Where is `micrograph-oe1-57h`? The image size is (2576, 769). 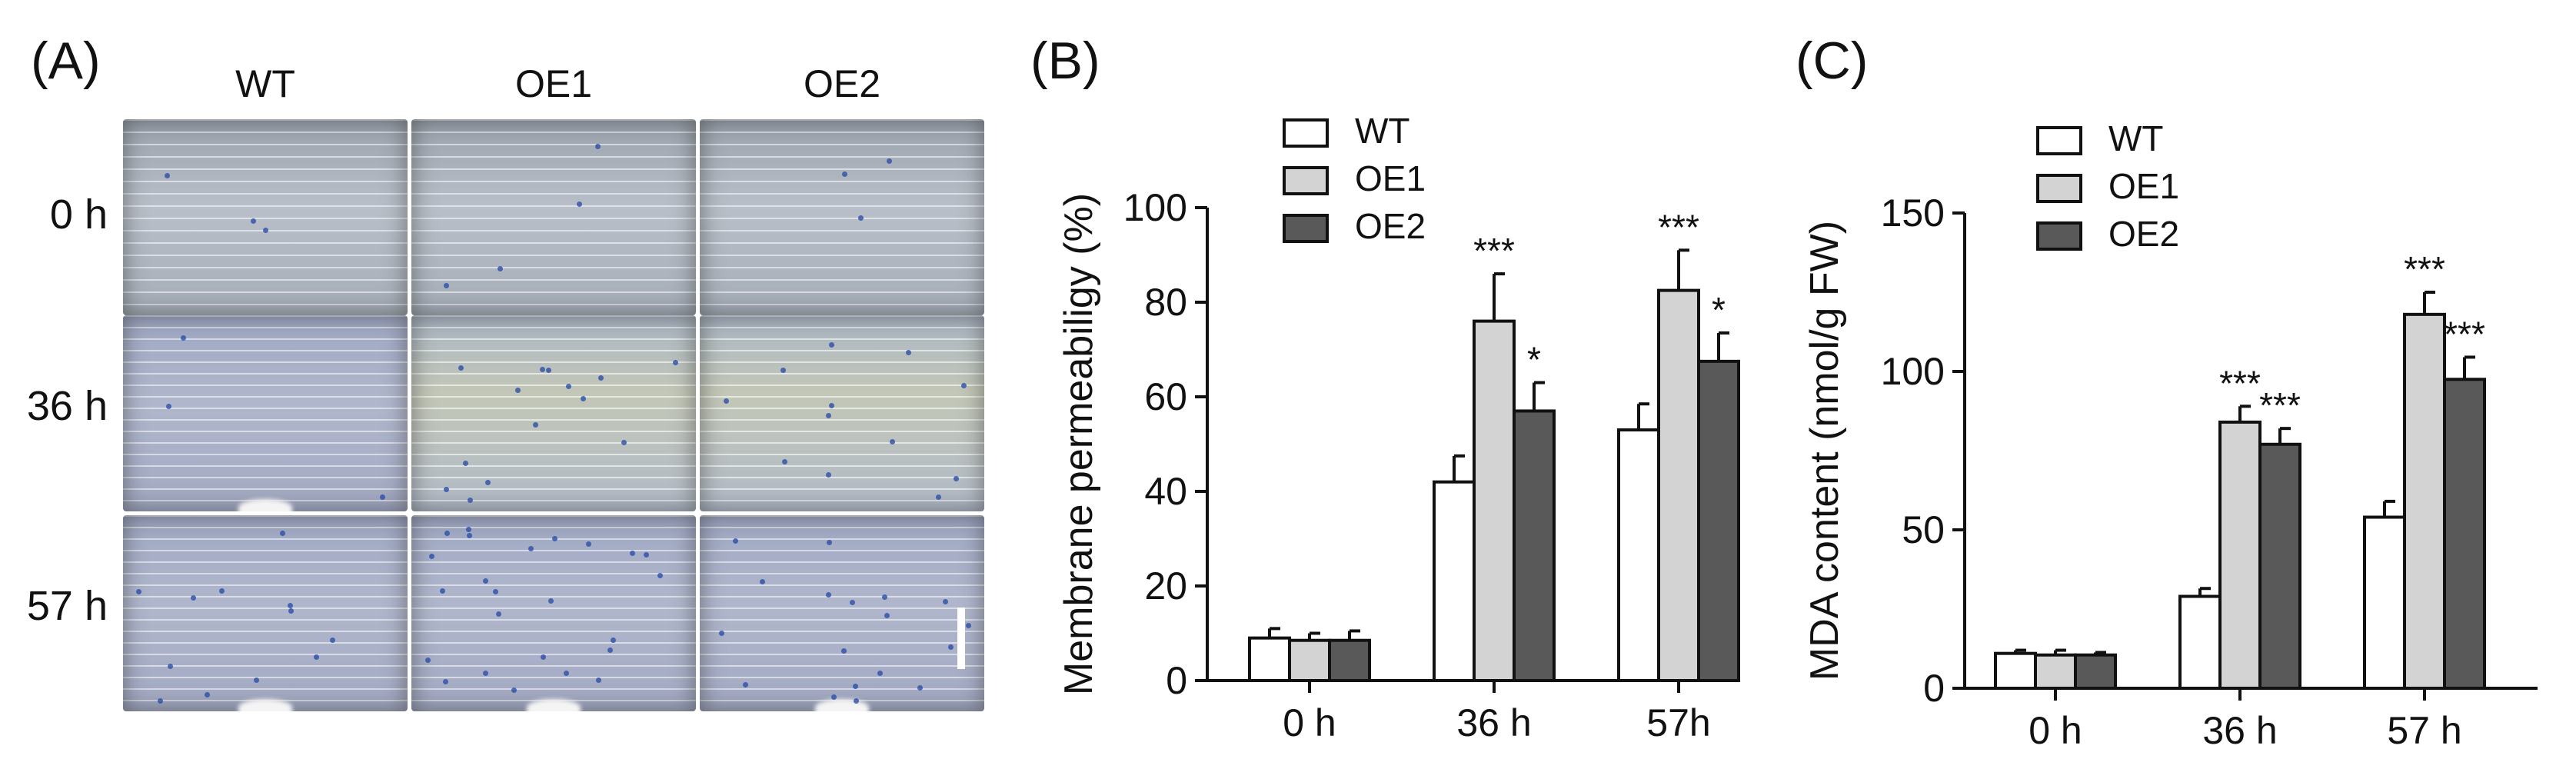 micrograph-oe1-57h is located at coordinates (554, 613).